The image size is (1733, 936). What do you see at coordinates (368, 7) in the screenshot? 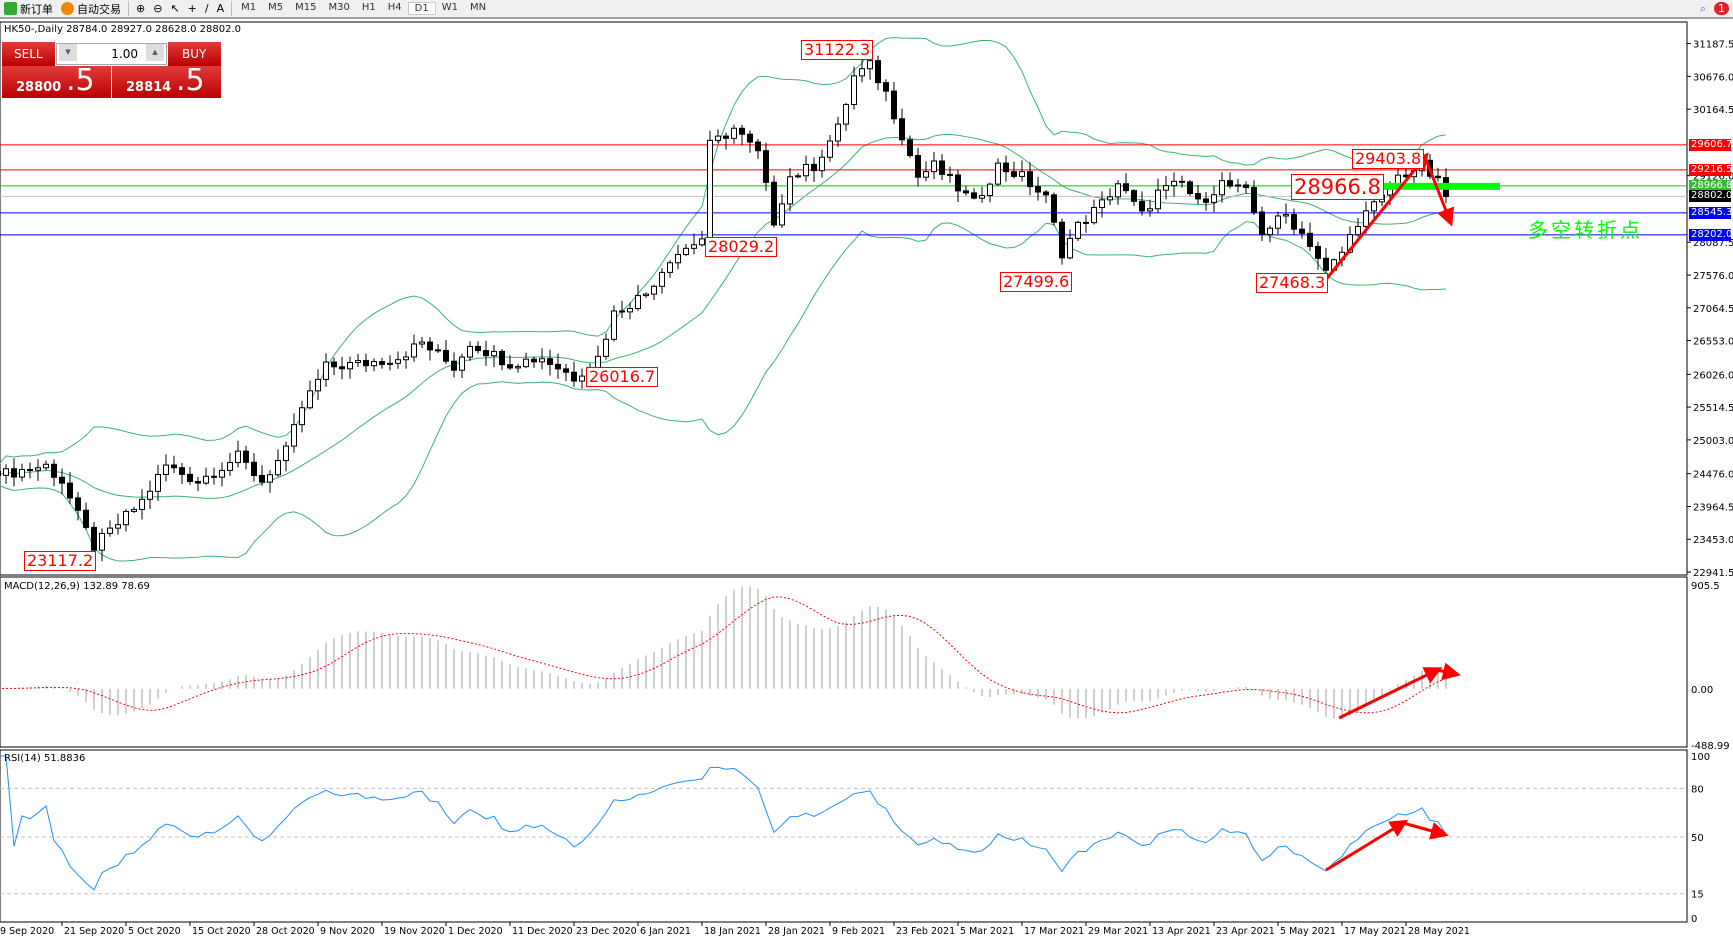
I see `timeframe-h1: H1` at bounding box center [368, 7].